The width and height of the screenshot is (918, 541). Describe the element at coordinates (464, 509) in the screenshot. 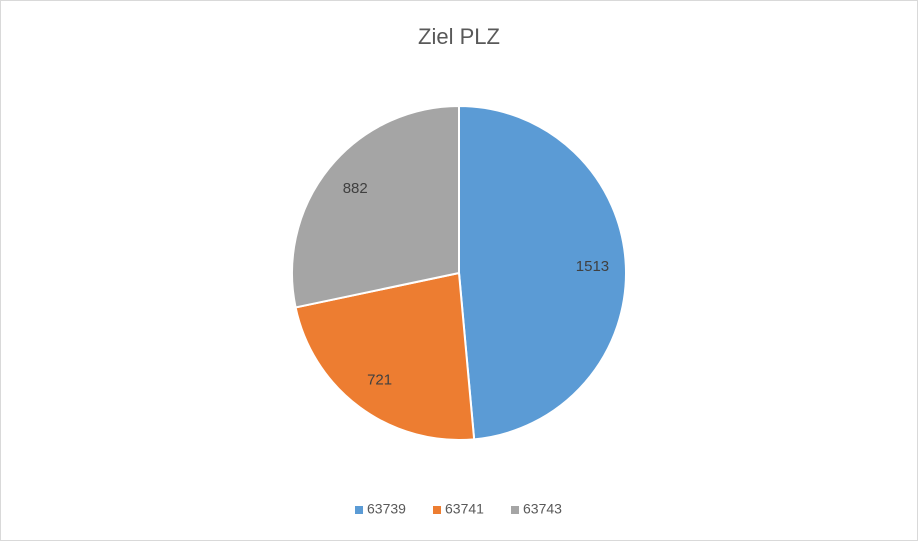

I see `legend-label: 63741` at that location.